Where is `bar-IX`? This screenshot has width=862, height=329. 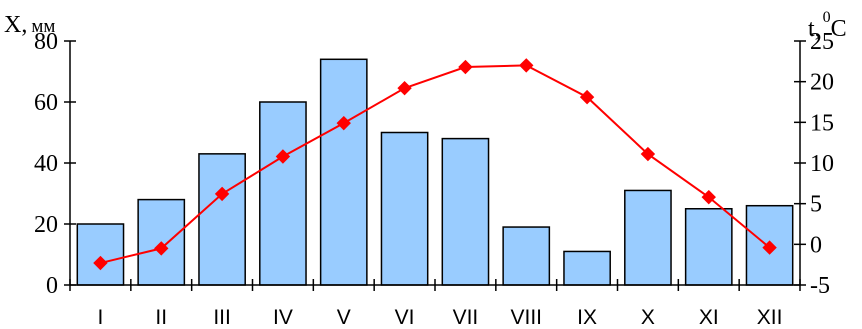 bar-IX is located at coordinates (587, 268).